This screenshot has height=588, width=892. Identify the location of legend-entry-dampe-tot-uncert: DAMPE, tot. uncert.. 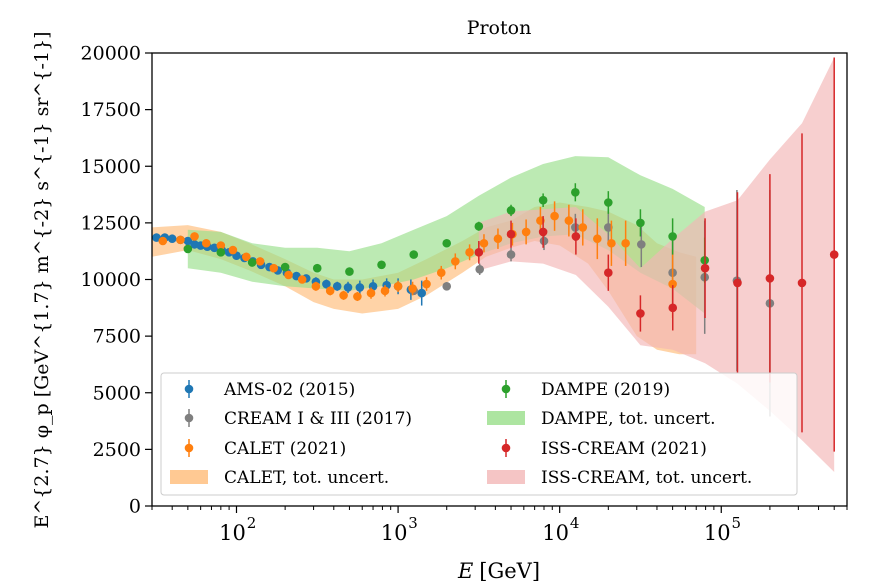
(601, 419).